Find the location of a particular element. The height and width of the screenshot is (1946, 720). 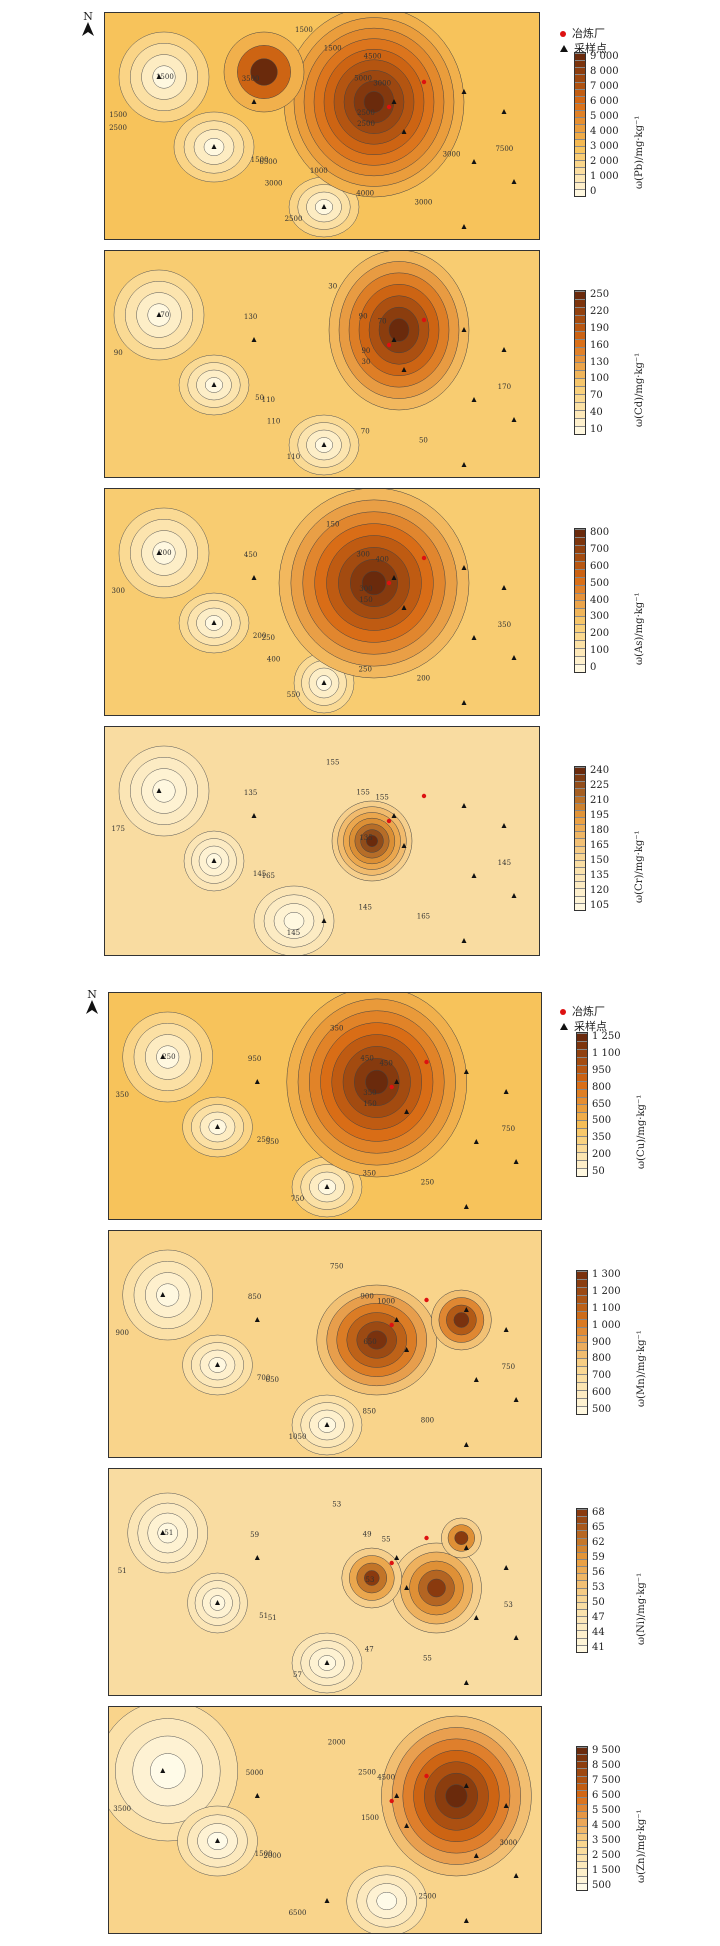

contour-map-cd: 30 50 30 50 90 70 110 130 170 110 90 70 70 90 110 is located at coordinates (322, 364).